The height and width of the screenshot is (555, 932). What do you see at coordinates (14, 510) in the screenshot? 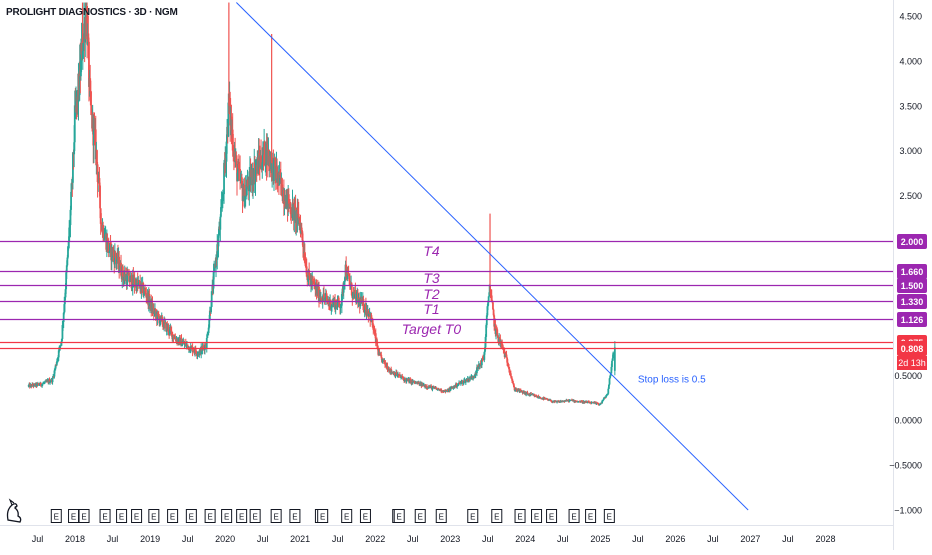
I see `tradingview-logo-icon` at bounding box center [14, 510].